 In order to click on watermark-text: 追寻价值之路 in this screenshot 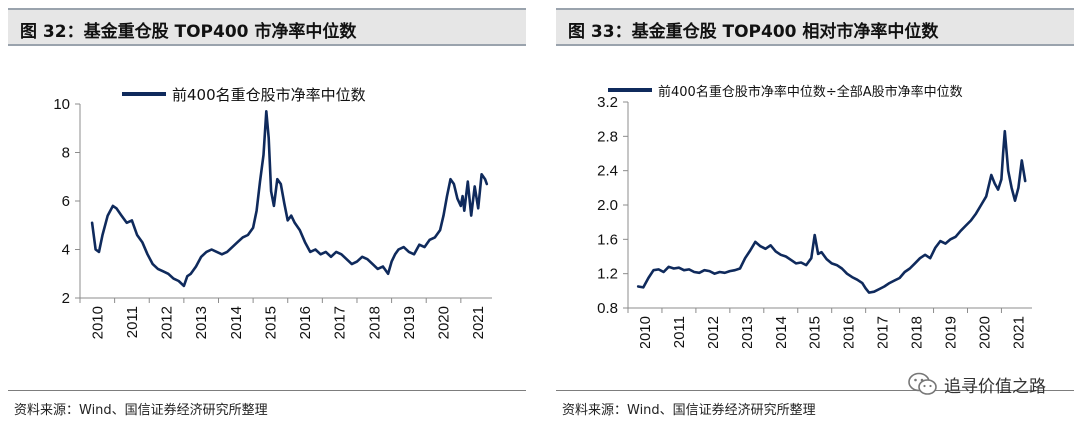, I will do `click(995, 386)`.